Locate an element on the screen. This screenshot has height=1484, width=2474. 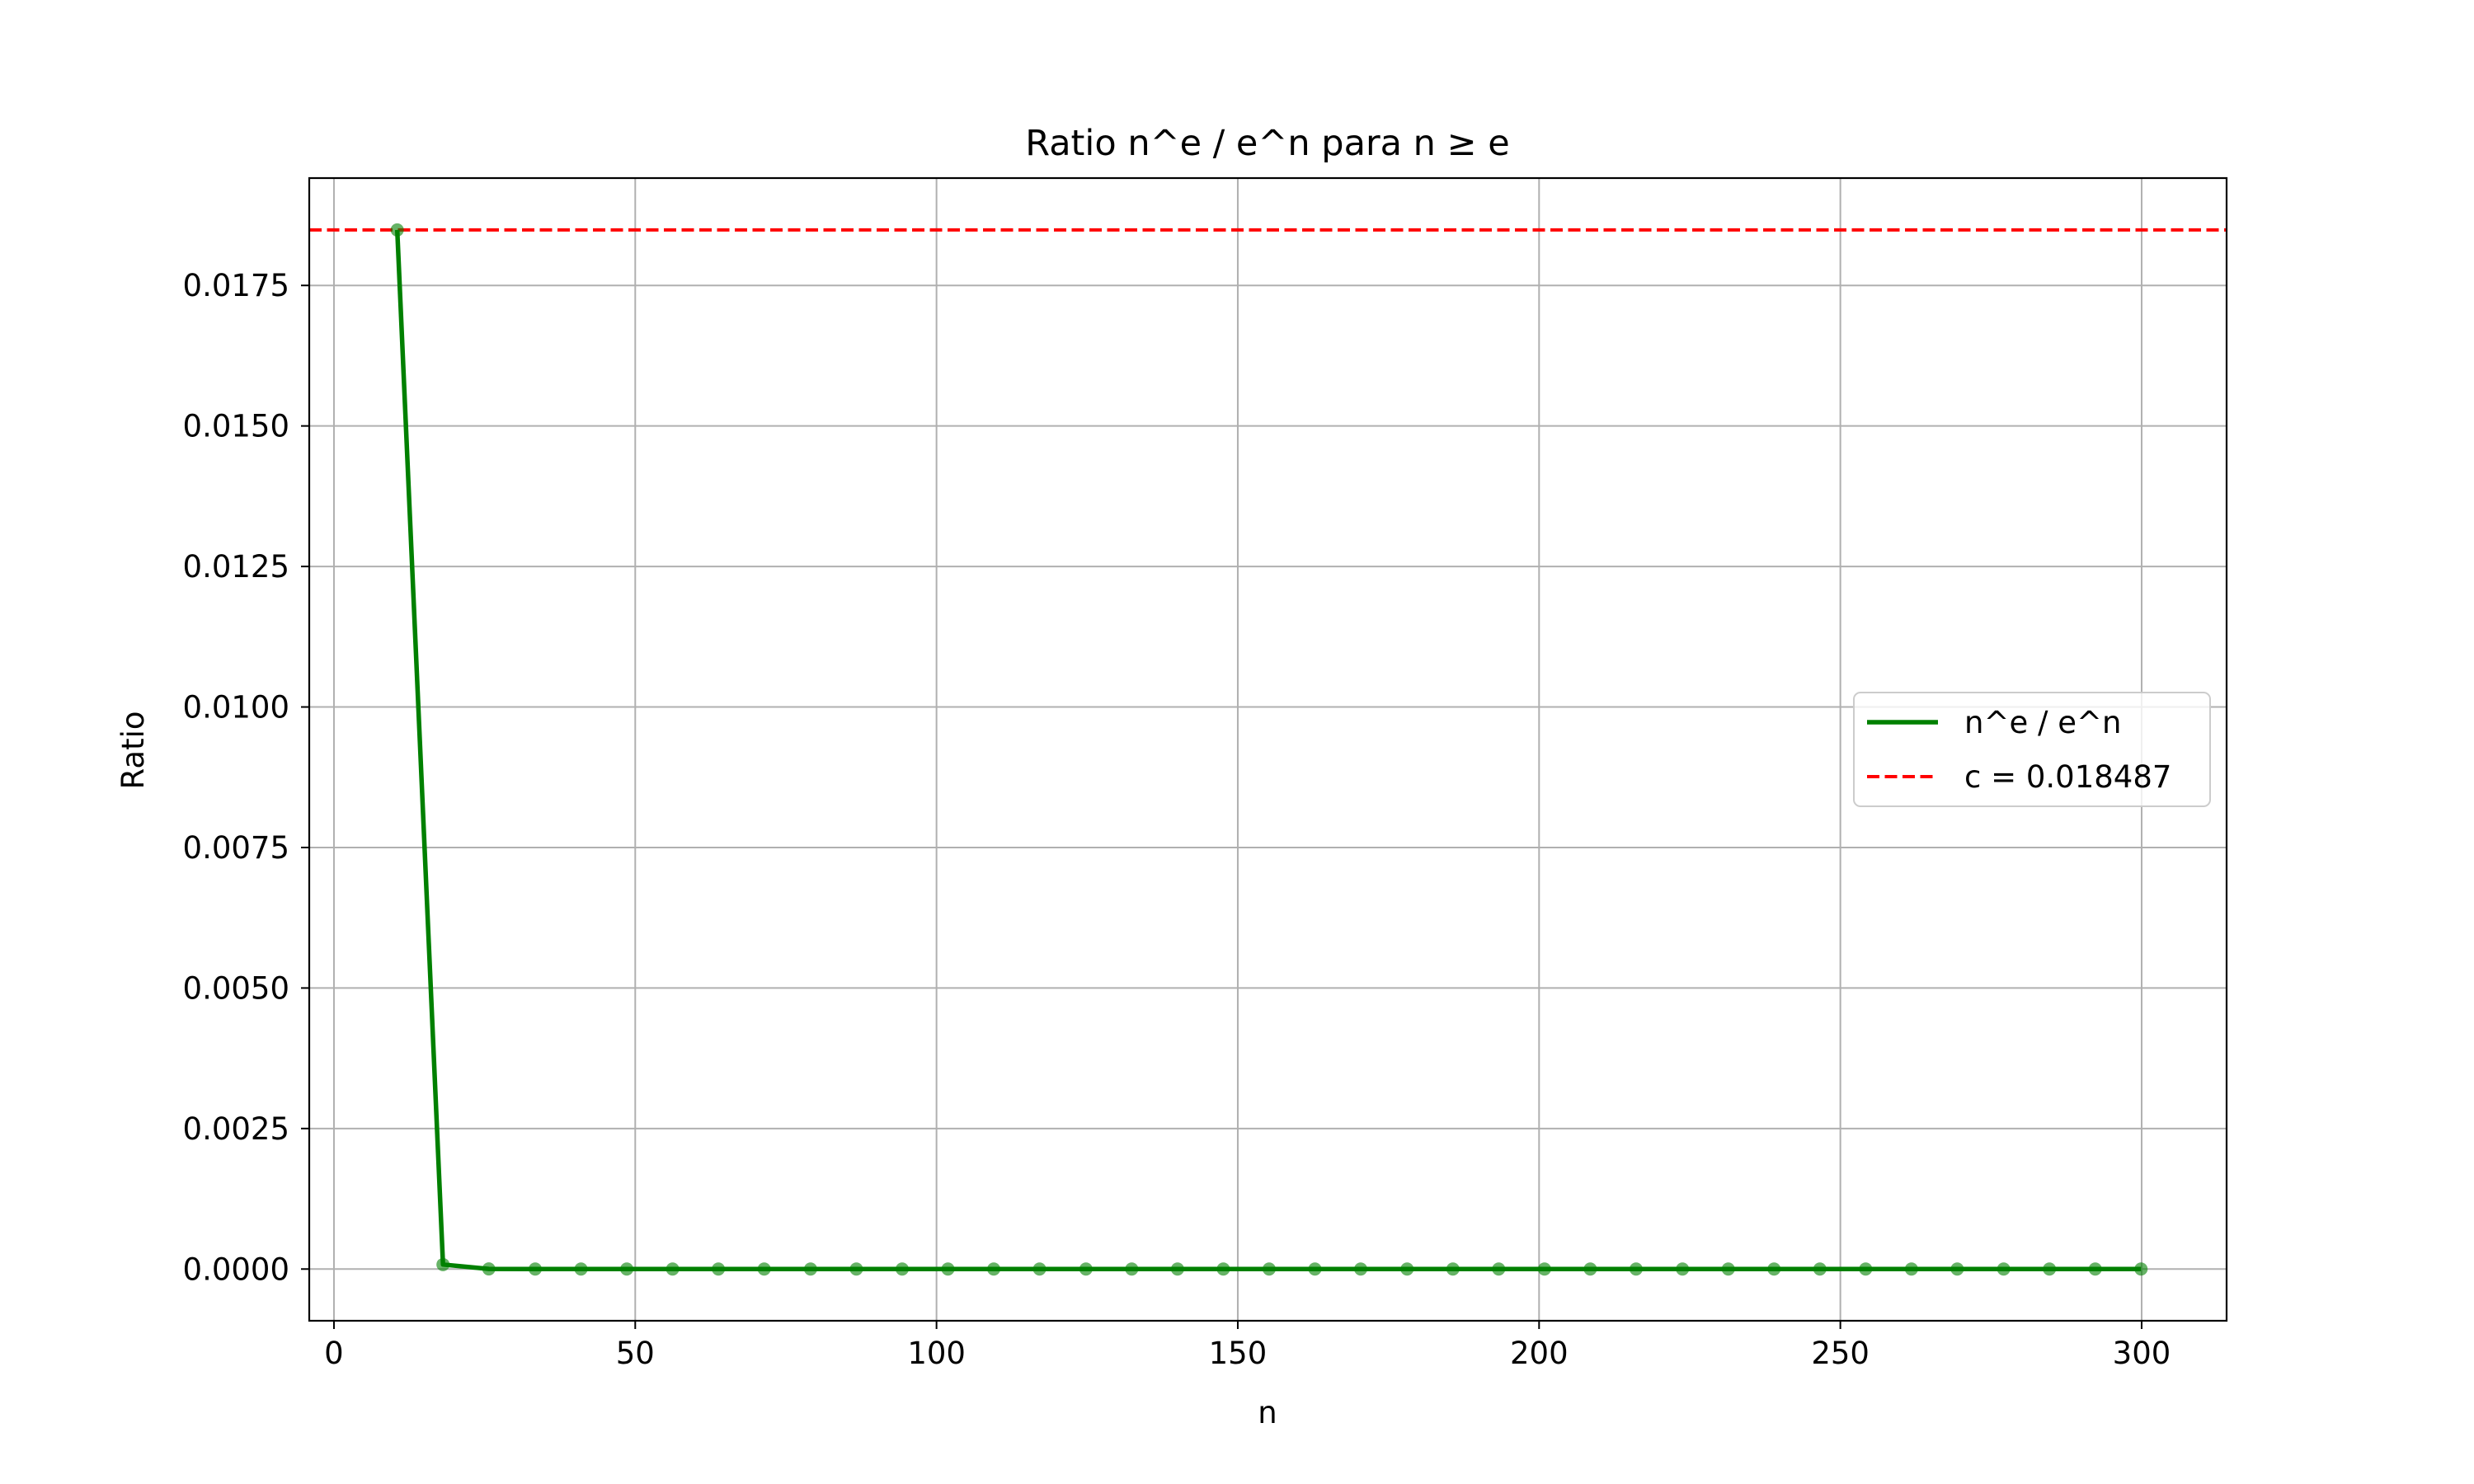
y-tick-label: 0.0050 is located at coordinates (236, 988).